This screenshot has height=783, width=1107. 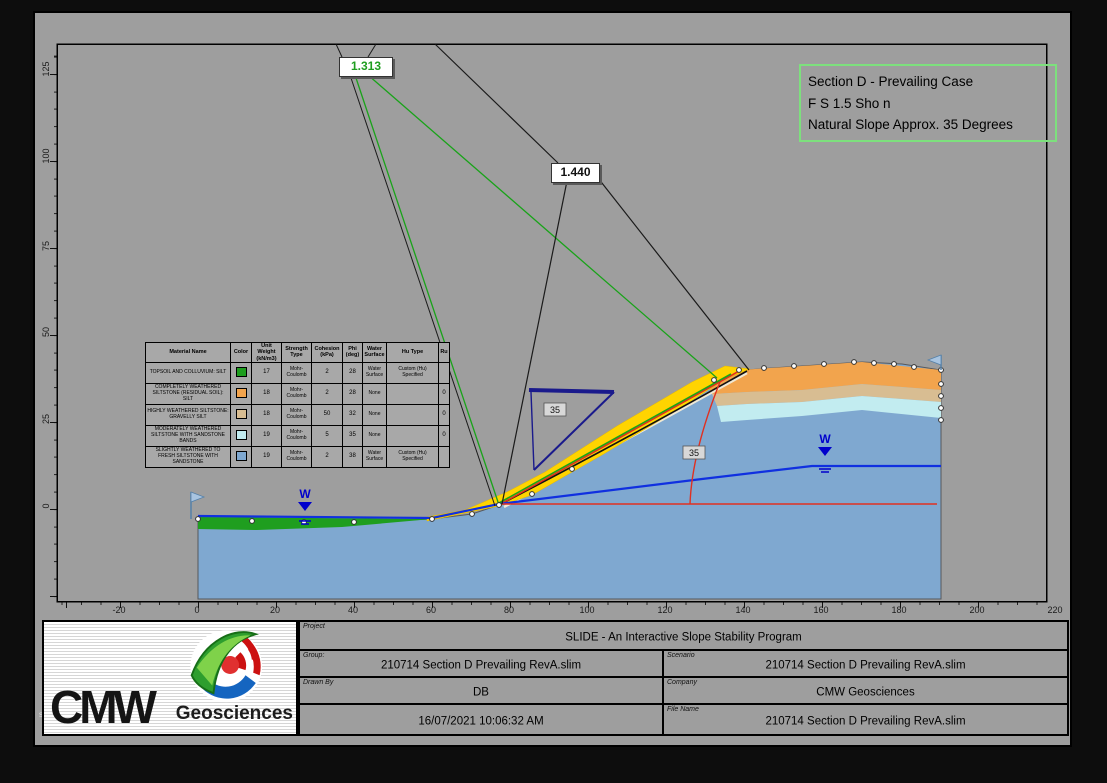 I want to click on slip-surface-red, so click(x=620, y=437).